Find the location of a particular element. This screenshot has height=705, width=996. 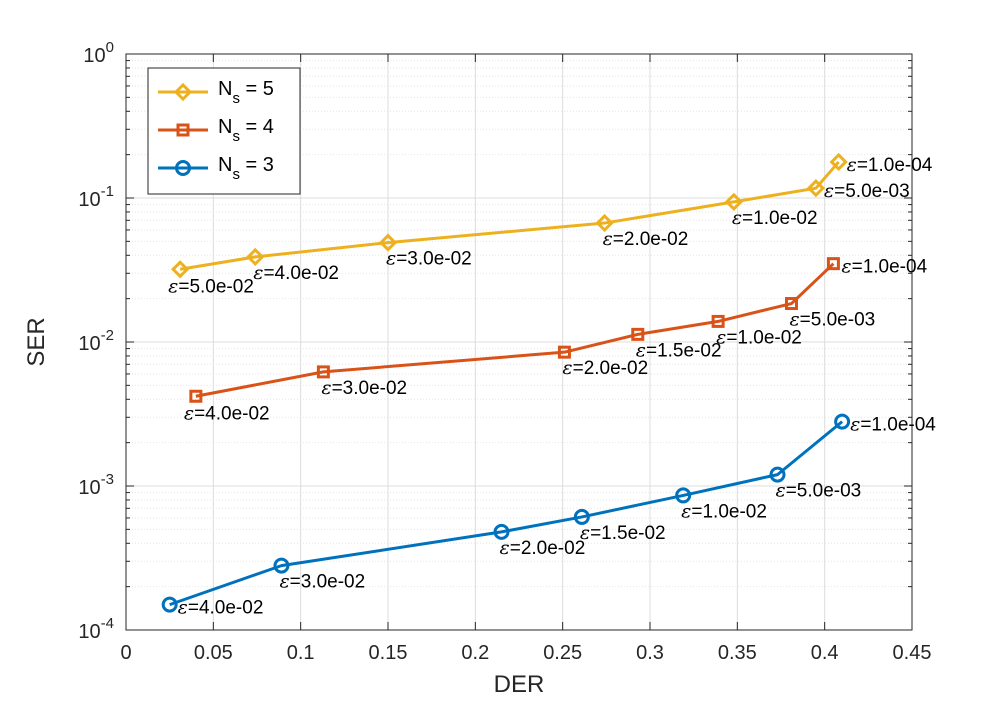

legend-item: Ns = 4 is located at coordinates (216, 130).